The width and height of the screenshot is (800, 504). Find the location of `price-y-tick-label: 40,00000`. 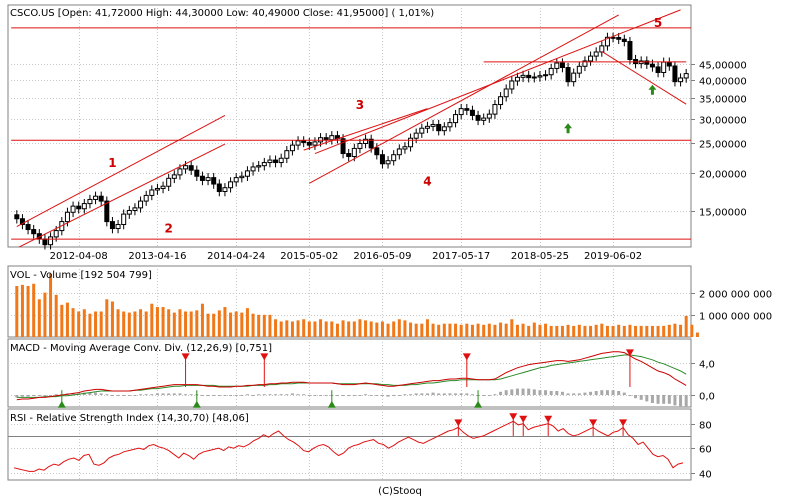

price-y-tick-label: 40,00000 is located at coordinates (723, 82).